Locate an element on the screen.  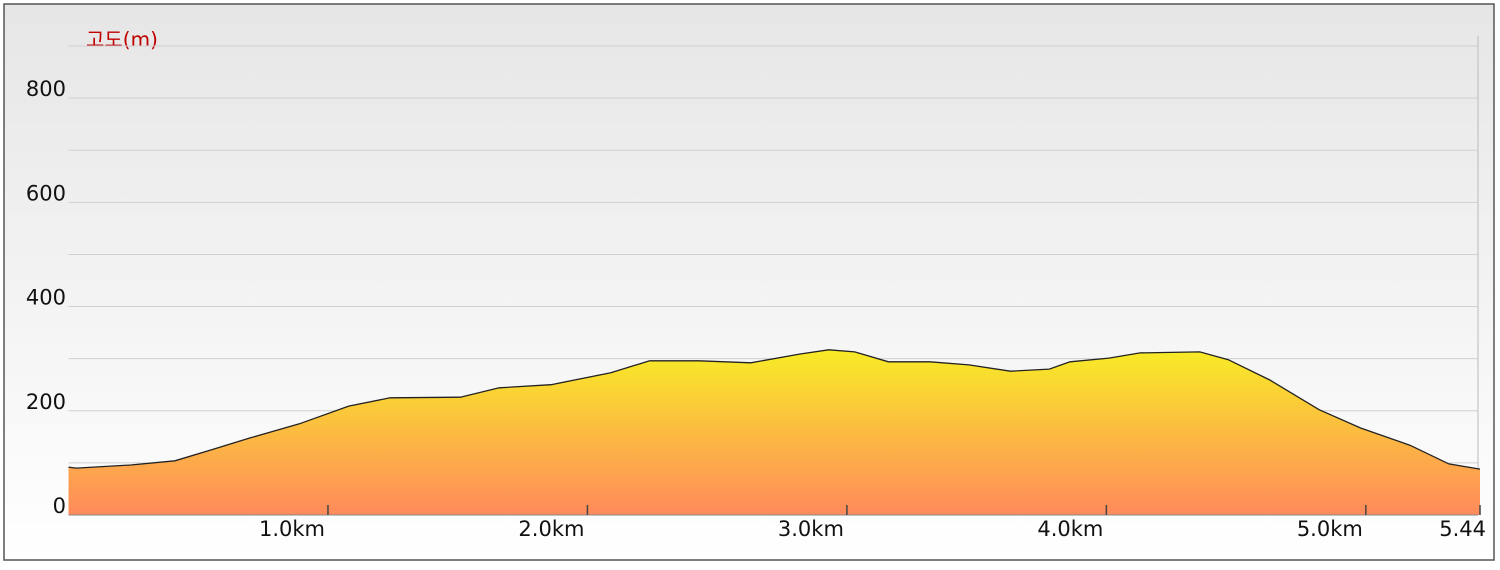
y-axis-label: 고도(m) is located at coordinates (122, 40).